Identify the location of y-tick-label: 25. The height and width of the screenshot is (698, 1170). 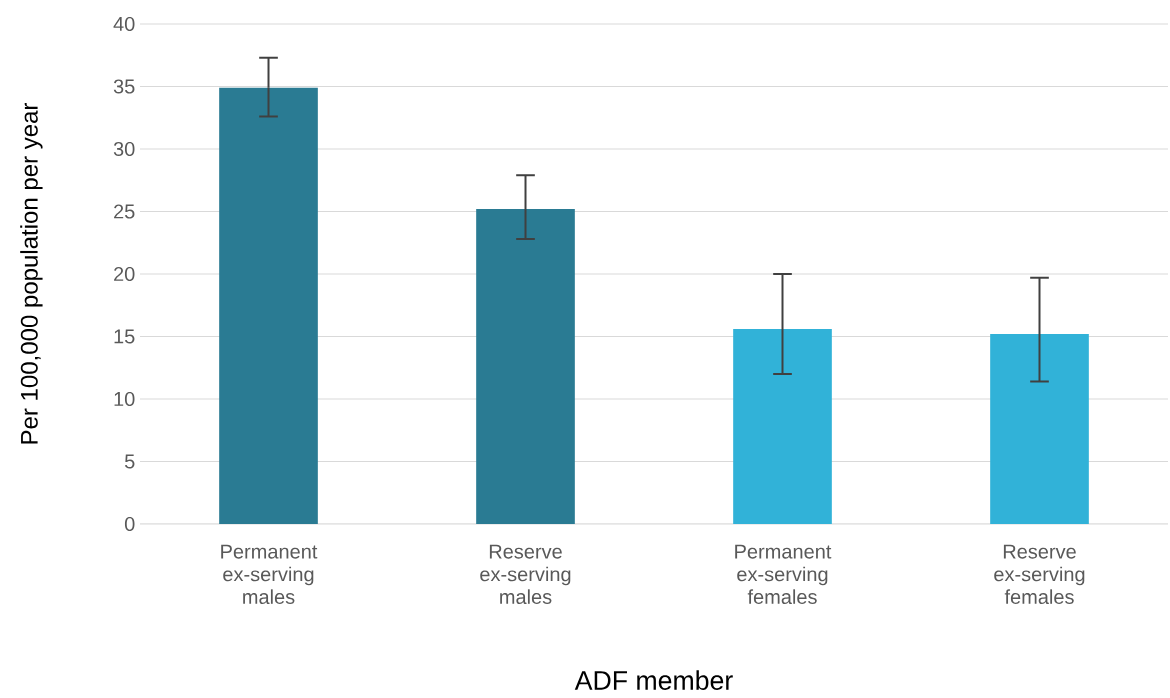
(124, 211).